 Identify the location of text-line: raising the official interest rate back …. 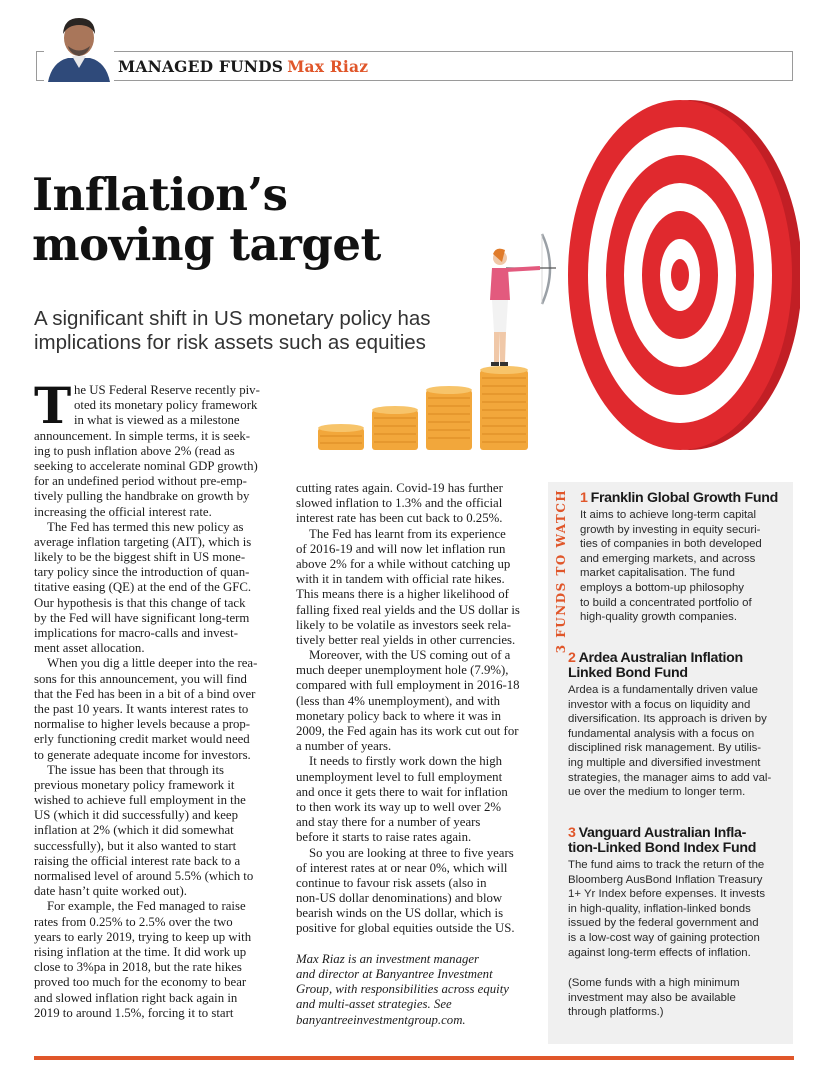
(137, 860).